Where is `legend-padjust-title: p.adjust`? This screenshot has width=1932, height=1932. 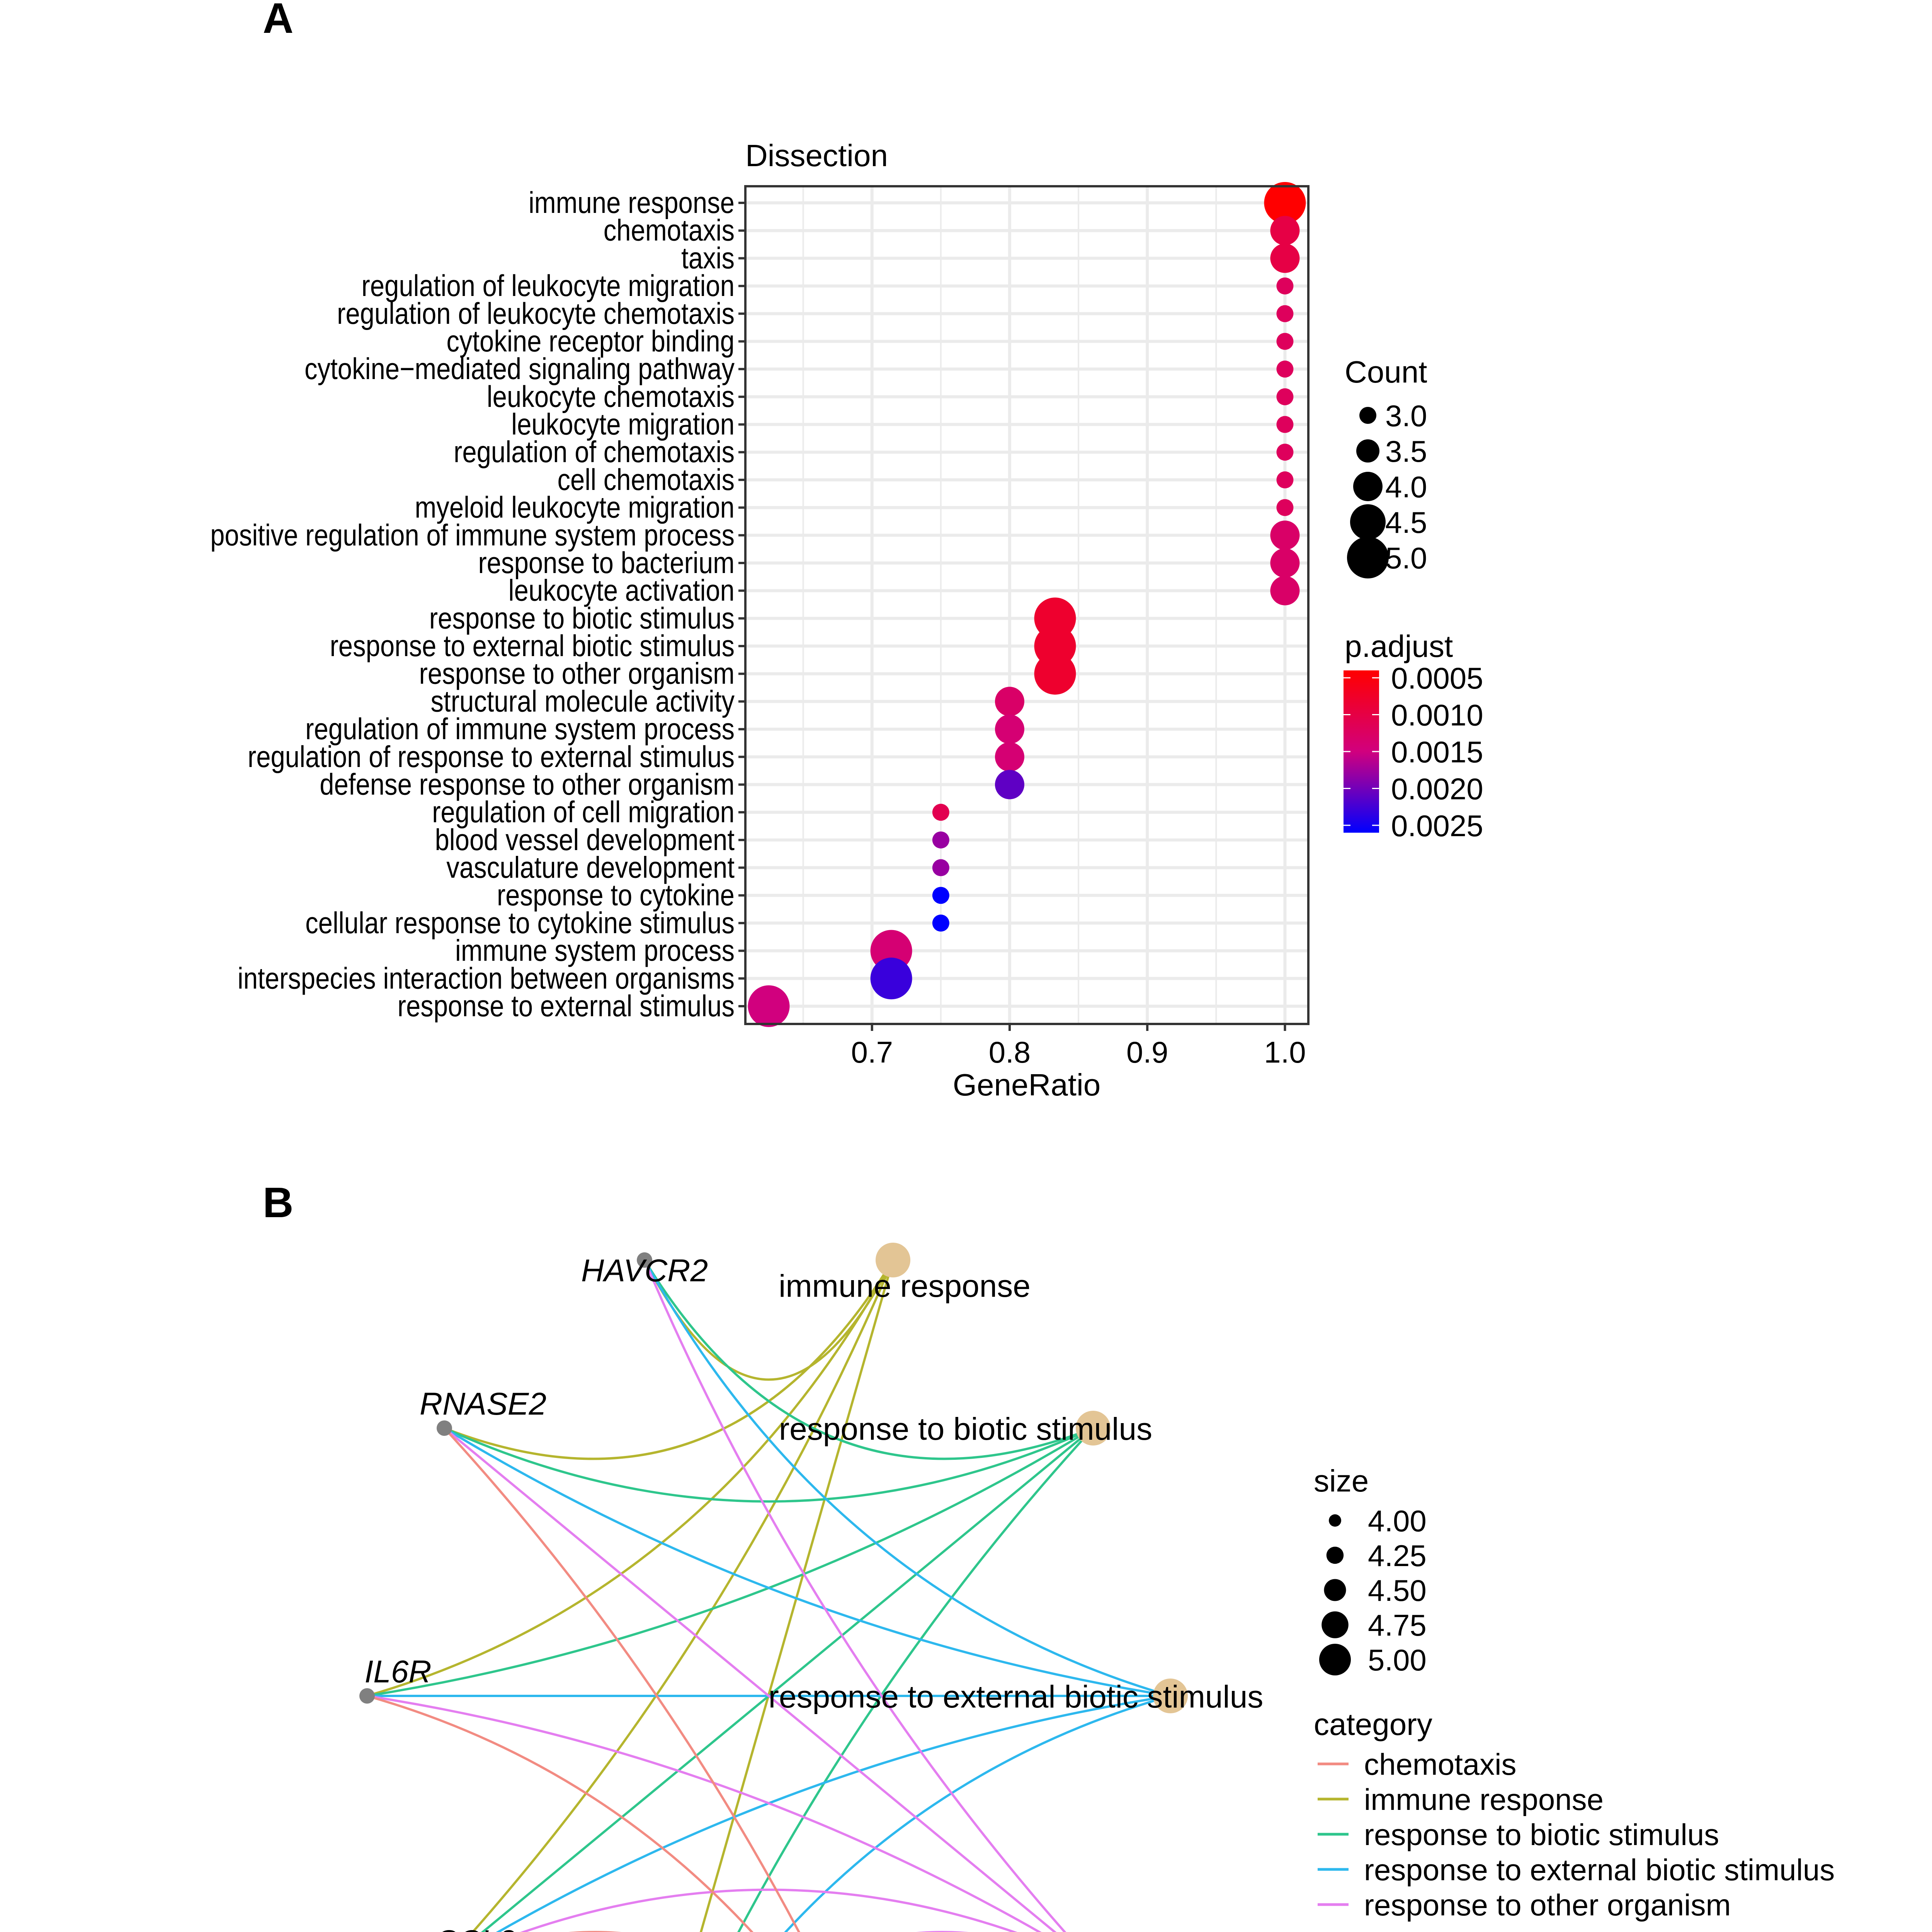 legend-padjust-title: p.adjust is located at coordinates (1399, 646).